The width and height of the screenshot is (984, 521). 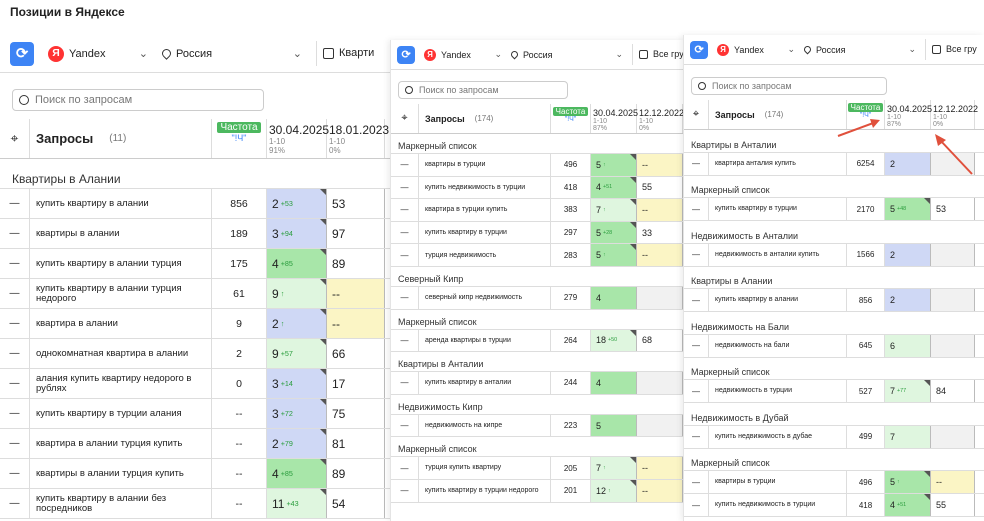 What do you see at coordinates (297, 503) in the screenshot?
I see `position-current: 11 +43` at bounding box center [297, 503].